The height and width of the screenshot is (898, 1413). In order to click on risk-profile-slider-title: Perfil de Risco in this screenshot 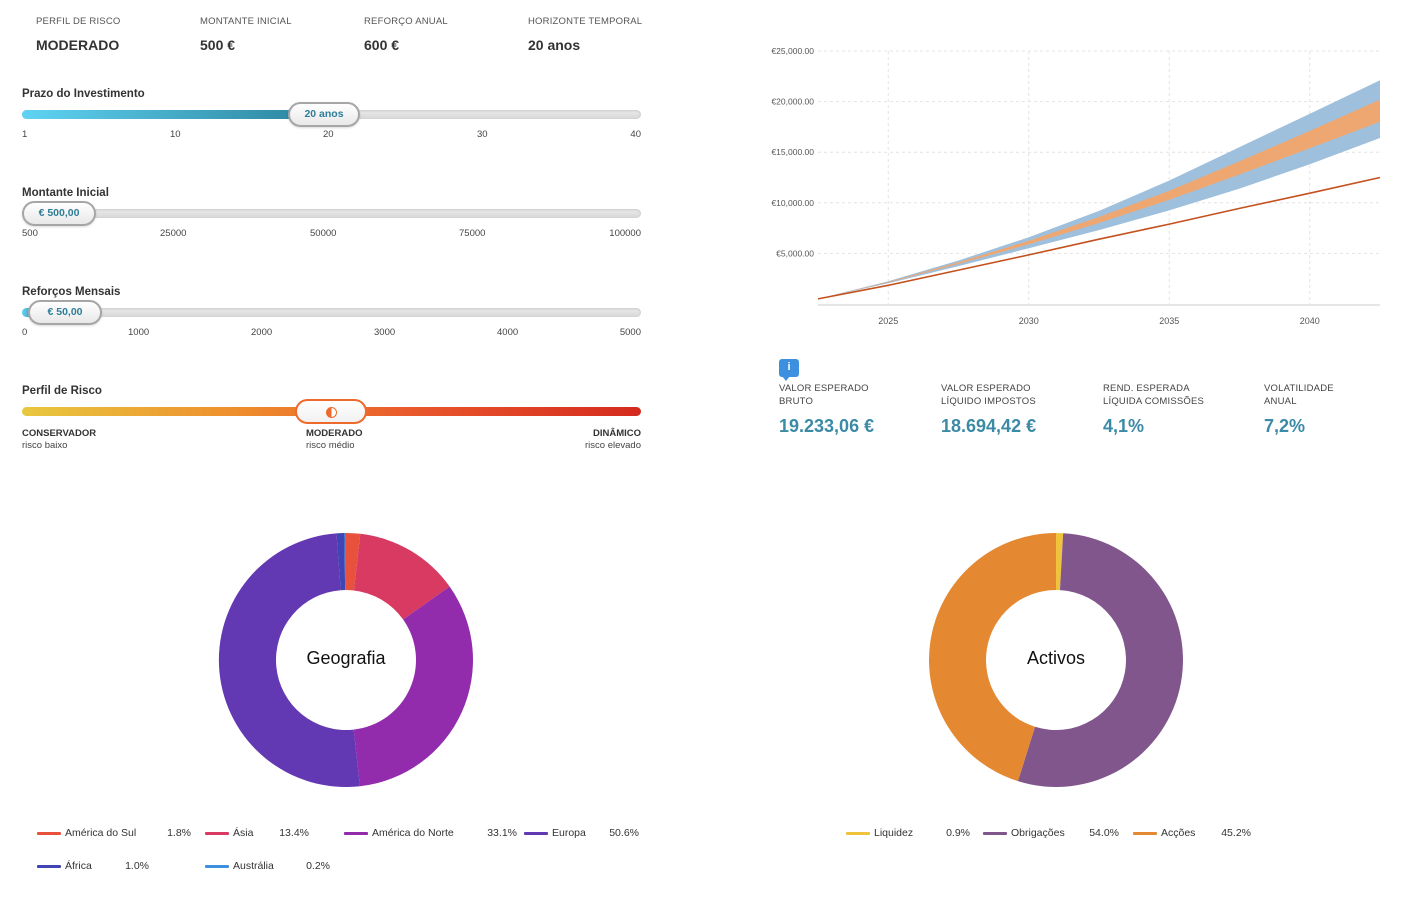, I will do `click(62, 391)`.